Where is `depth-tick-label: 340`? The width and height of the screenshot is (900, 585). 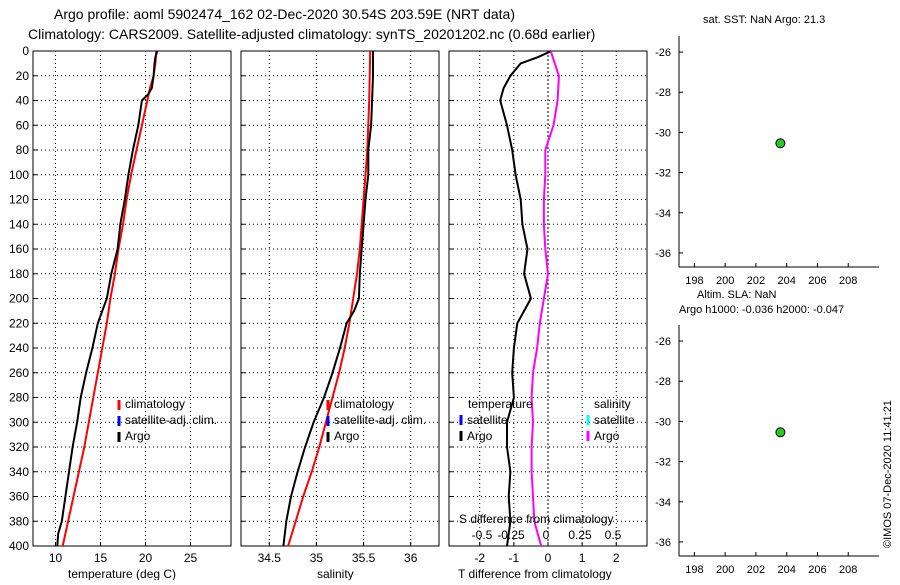
depth-tick-label: 340 is located at coordinates (19, 472).